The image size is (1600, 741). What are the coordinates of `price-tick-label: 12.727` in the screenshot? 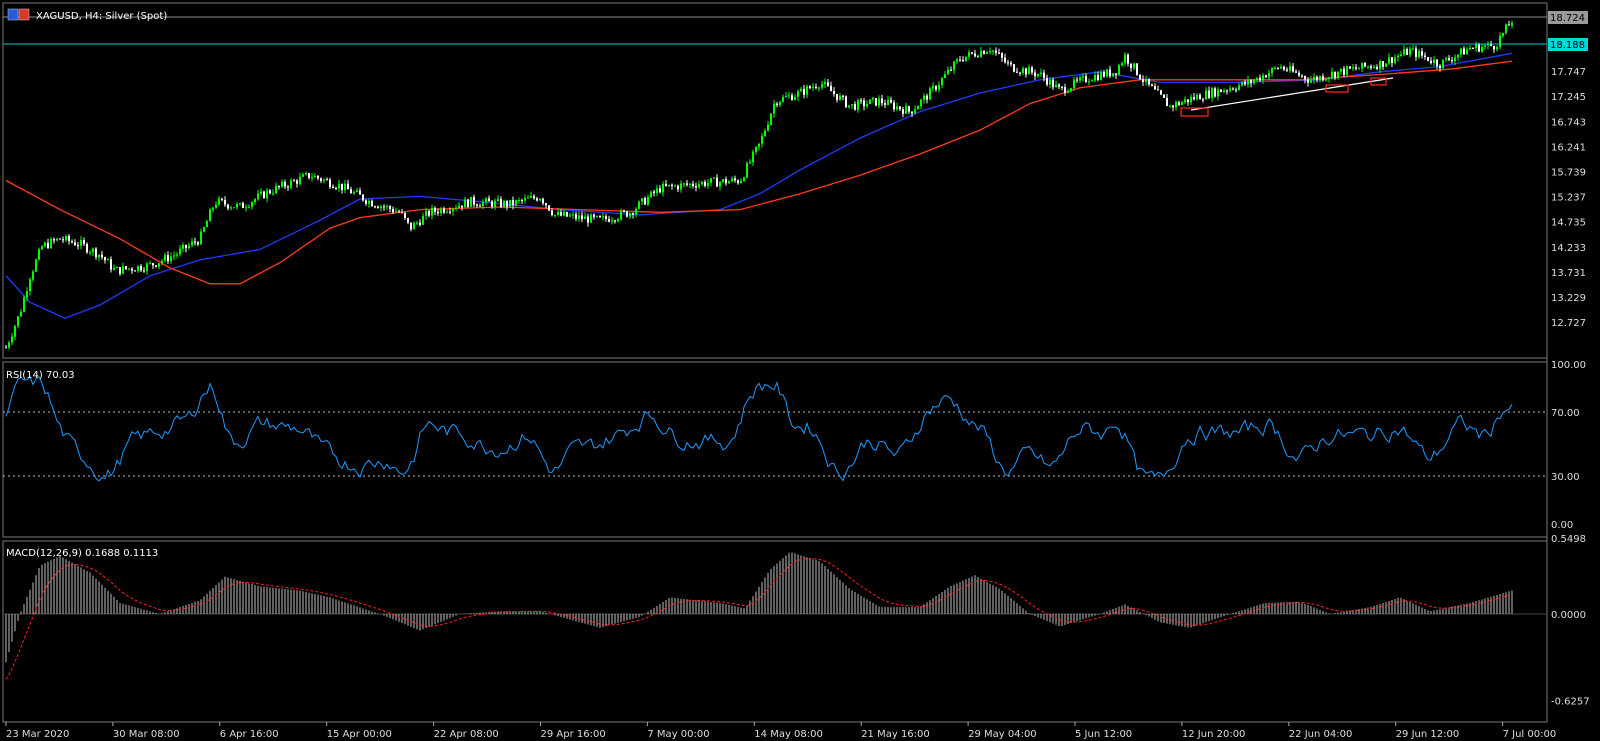 It's located at (1568, 323).